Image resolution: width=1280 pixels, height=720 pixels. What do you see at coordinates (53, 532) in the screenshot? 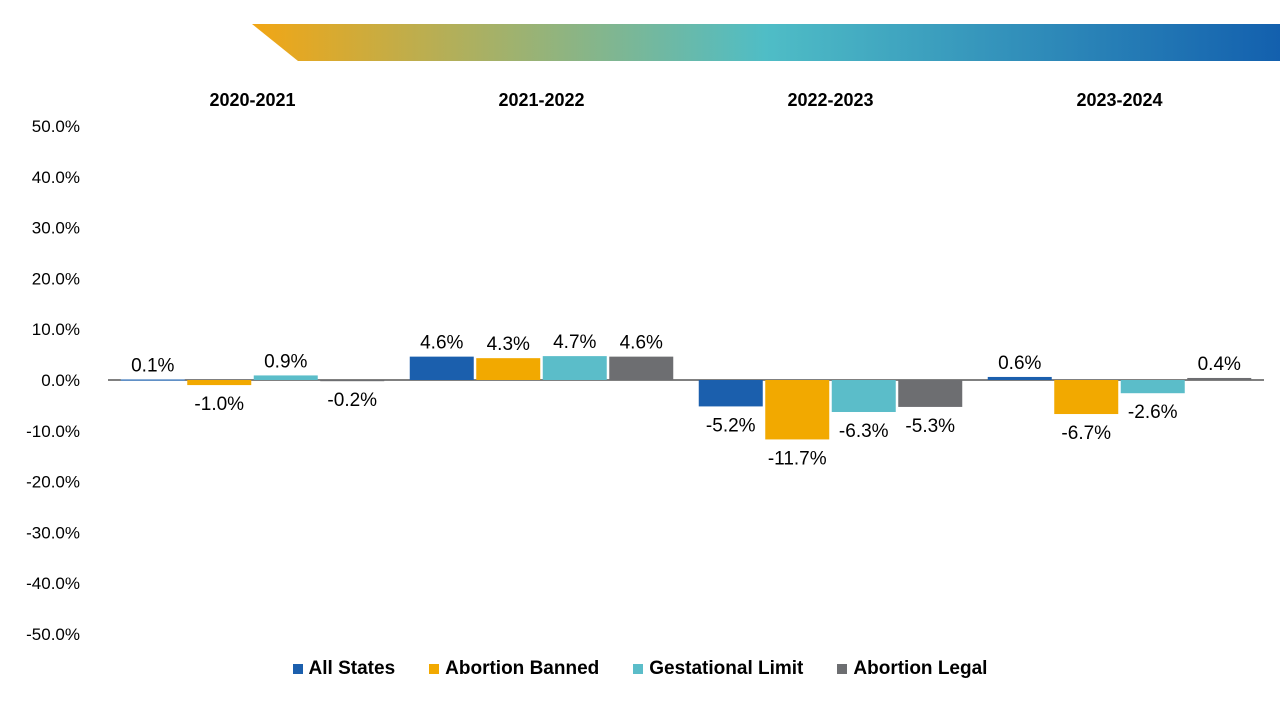
I see `y-tick-label: -30.0%` at bounding box center [53, 532].